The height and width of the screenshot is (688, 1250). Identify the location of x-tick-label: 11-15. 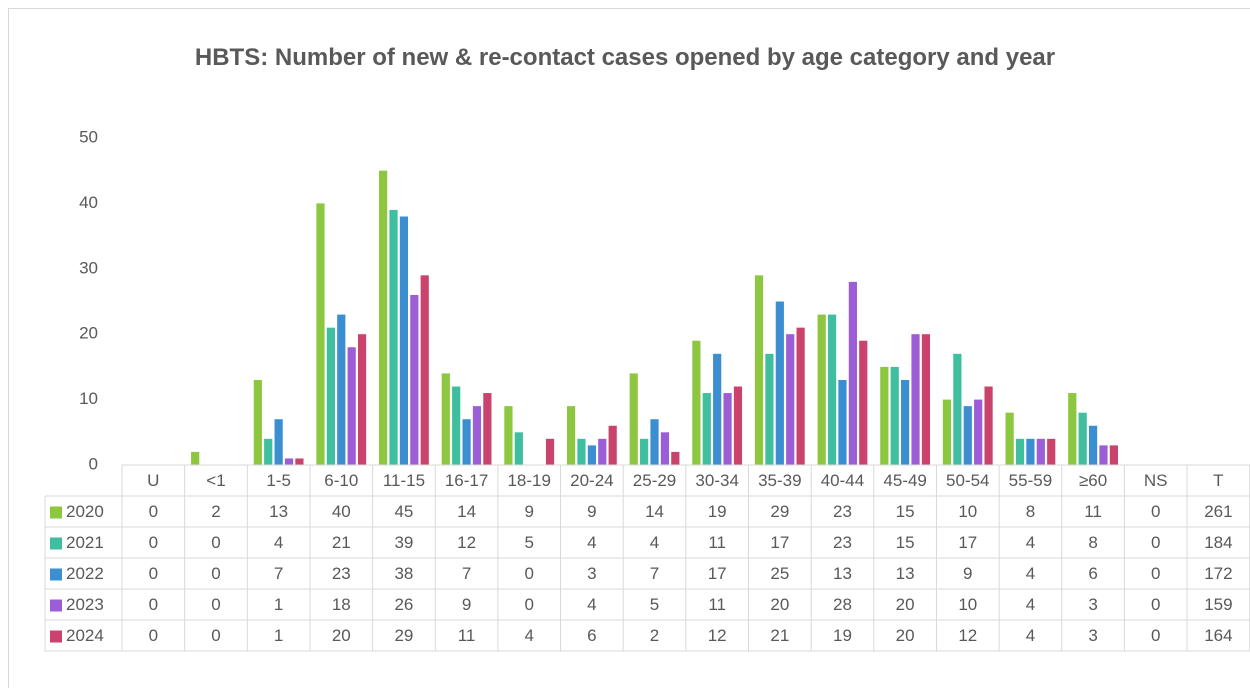
(404, 480).